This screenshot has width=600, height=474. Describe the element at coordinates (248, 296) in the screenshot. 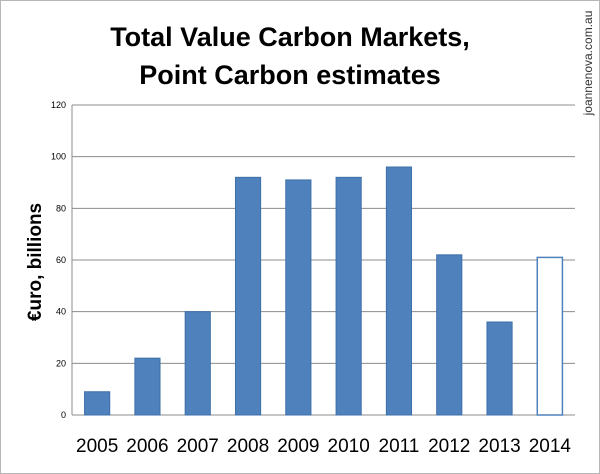

I see `bar-2008` at that location.